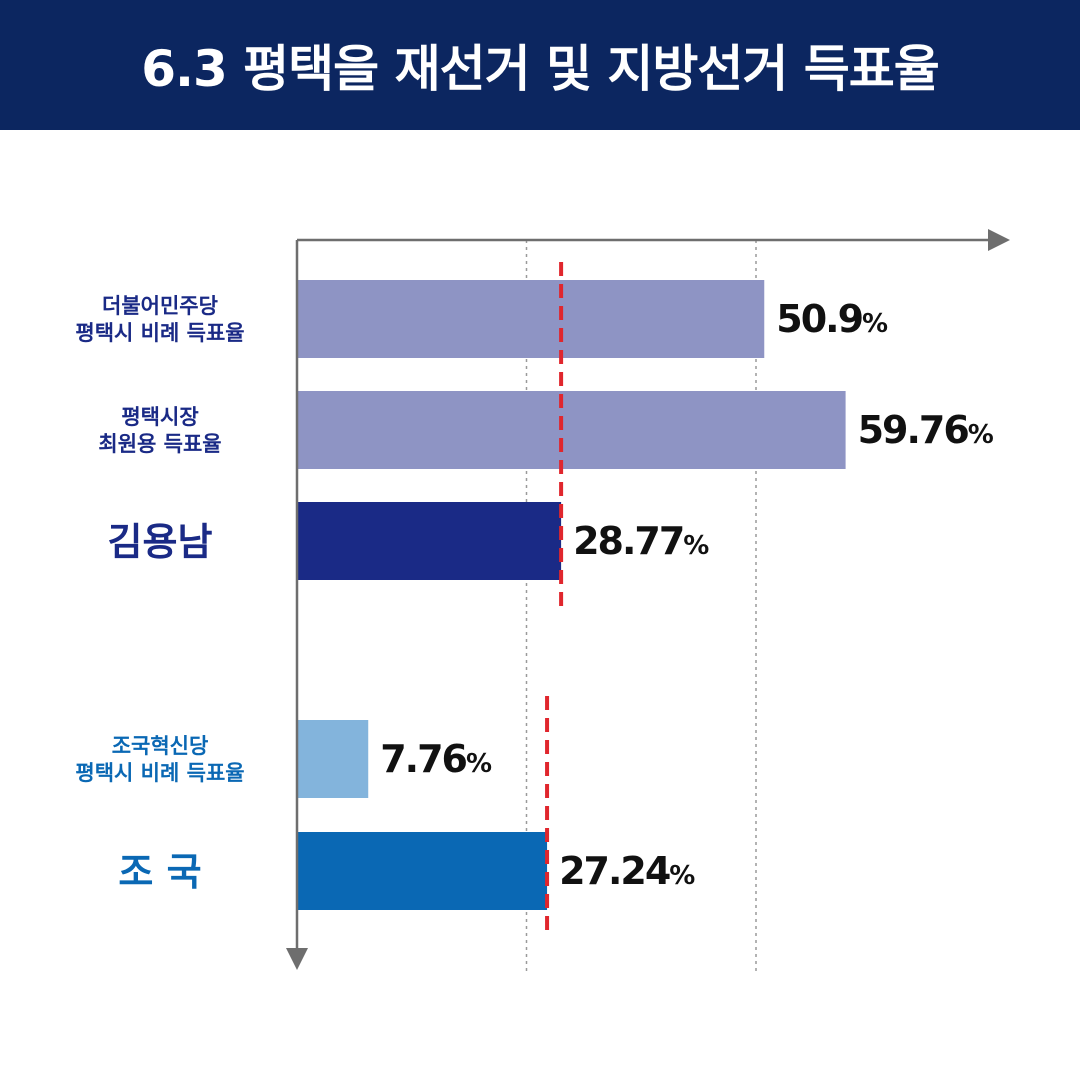 This screenshot has height=1080, width=1080. I want to click on y-axis-arrow, so click(297, 959).